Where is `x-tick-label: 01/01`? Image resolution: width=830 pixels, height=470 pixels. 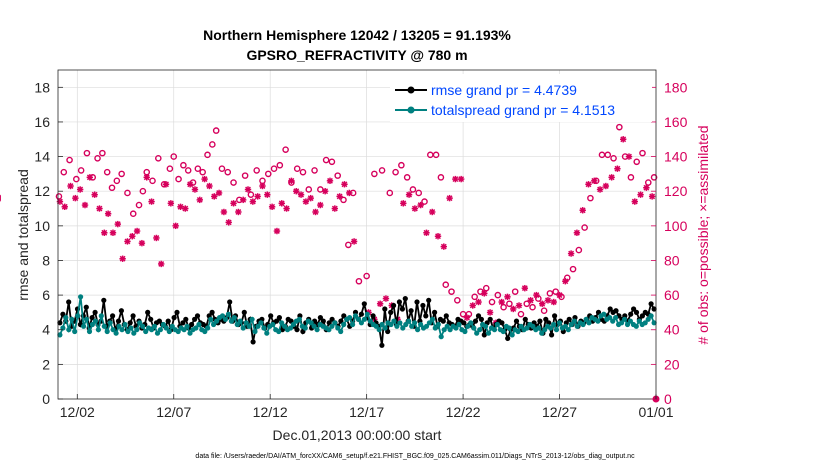
x-tick-label: 01/01 is located at coordinates (655, 412).